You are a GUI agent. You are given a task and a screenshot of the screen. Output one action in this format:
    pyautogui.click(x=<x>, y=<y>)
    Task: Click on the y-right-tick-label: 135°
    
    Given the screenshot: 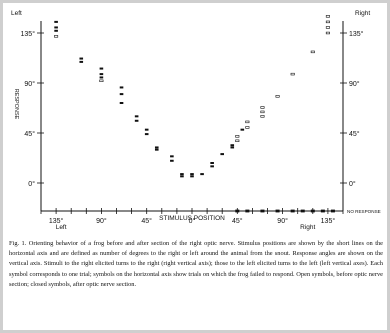 What is the action you would take?
    pyautogui.click(x=356, y=34)
    